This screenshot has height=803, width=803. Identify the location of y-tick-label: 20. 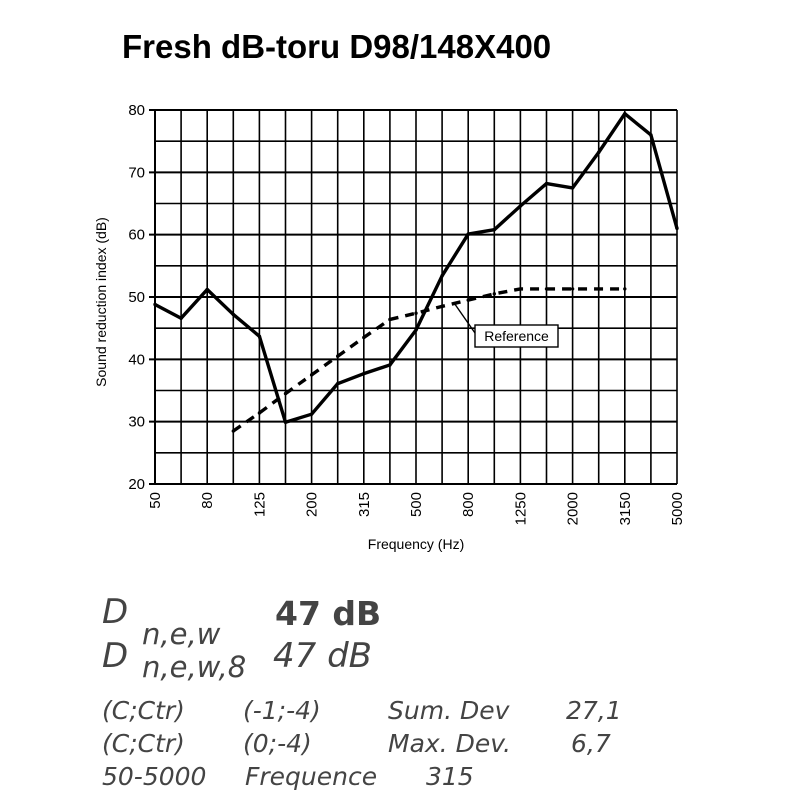
(136, 484).